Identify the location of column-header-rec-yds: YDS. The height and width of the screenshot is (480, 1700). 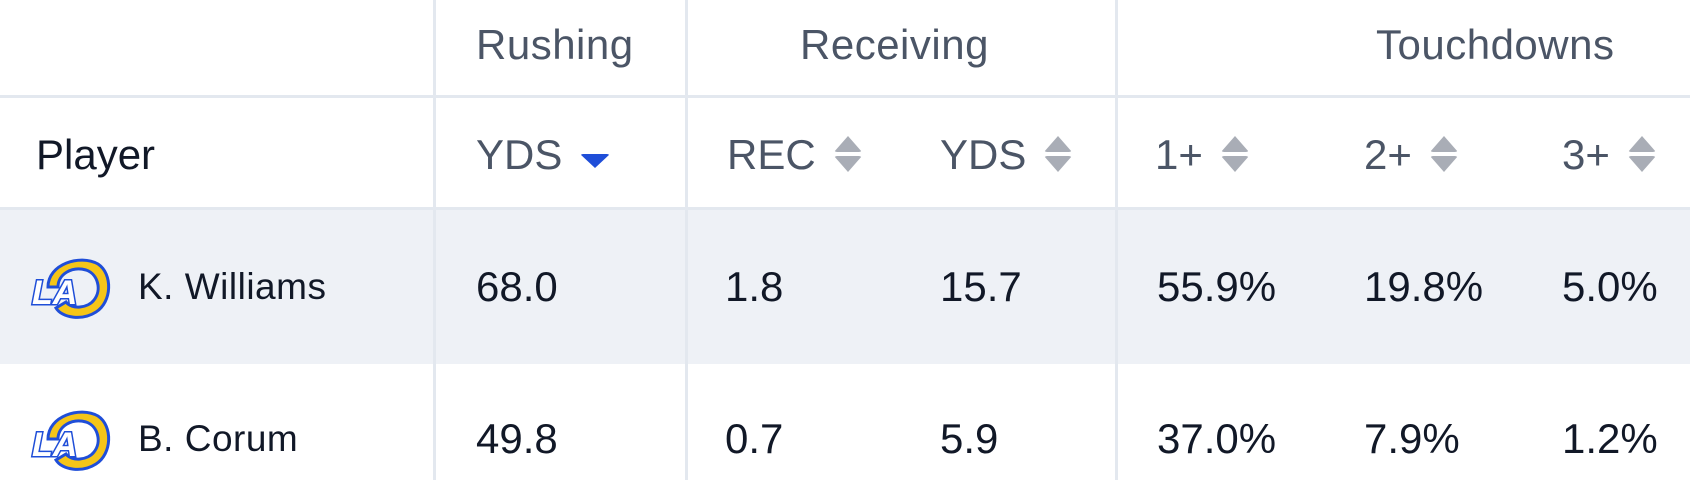
(1006, 155).